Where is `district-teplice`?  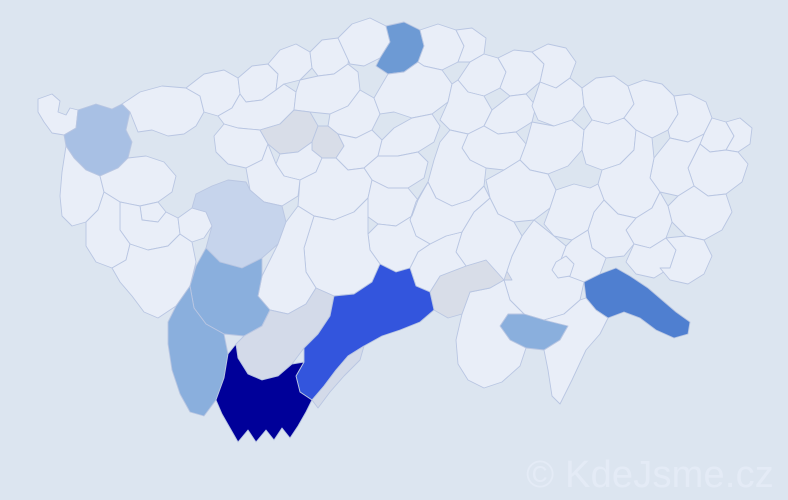 district-teplice is located at coordinates (290, 67).